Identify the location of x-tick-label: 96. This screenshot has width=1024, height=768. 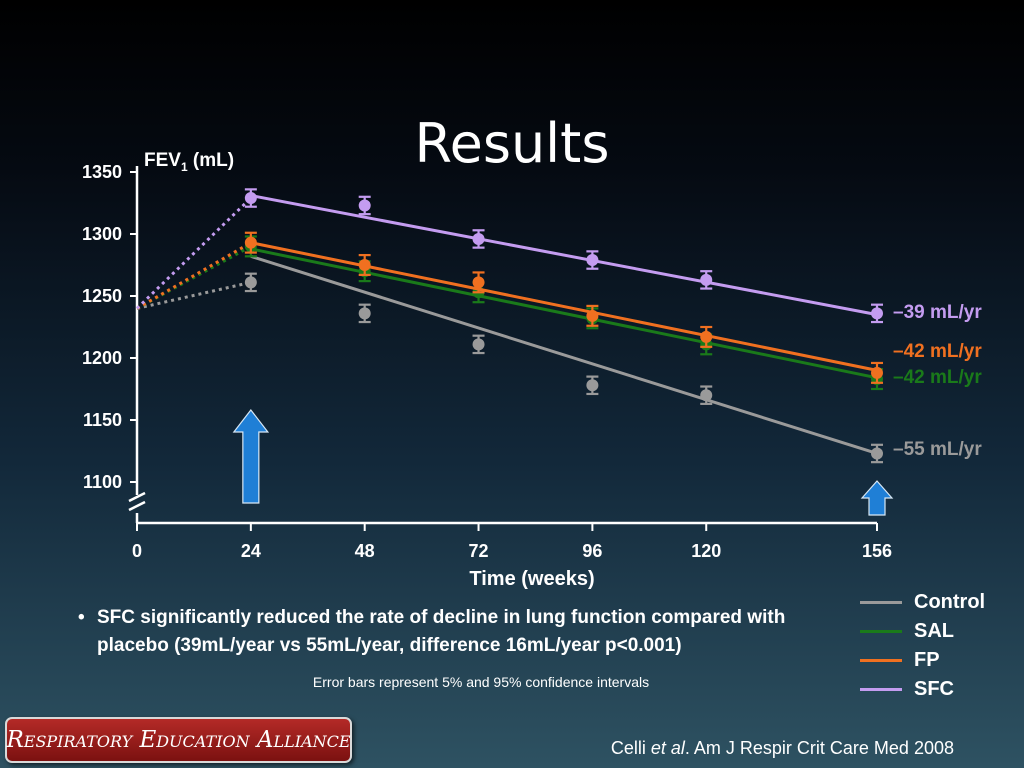
(592, 551).